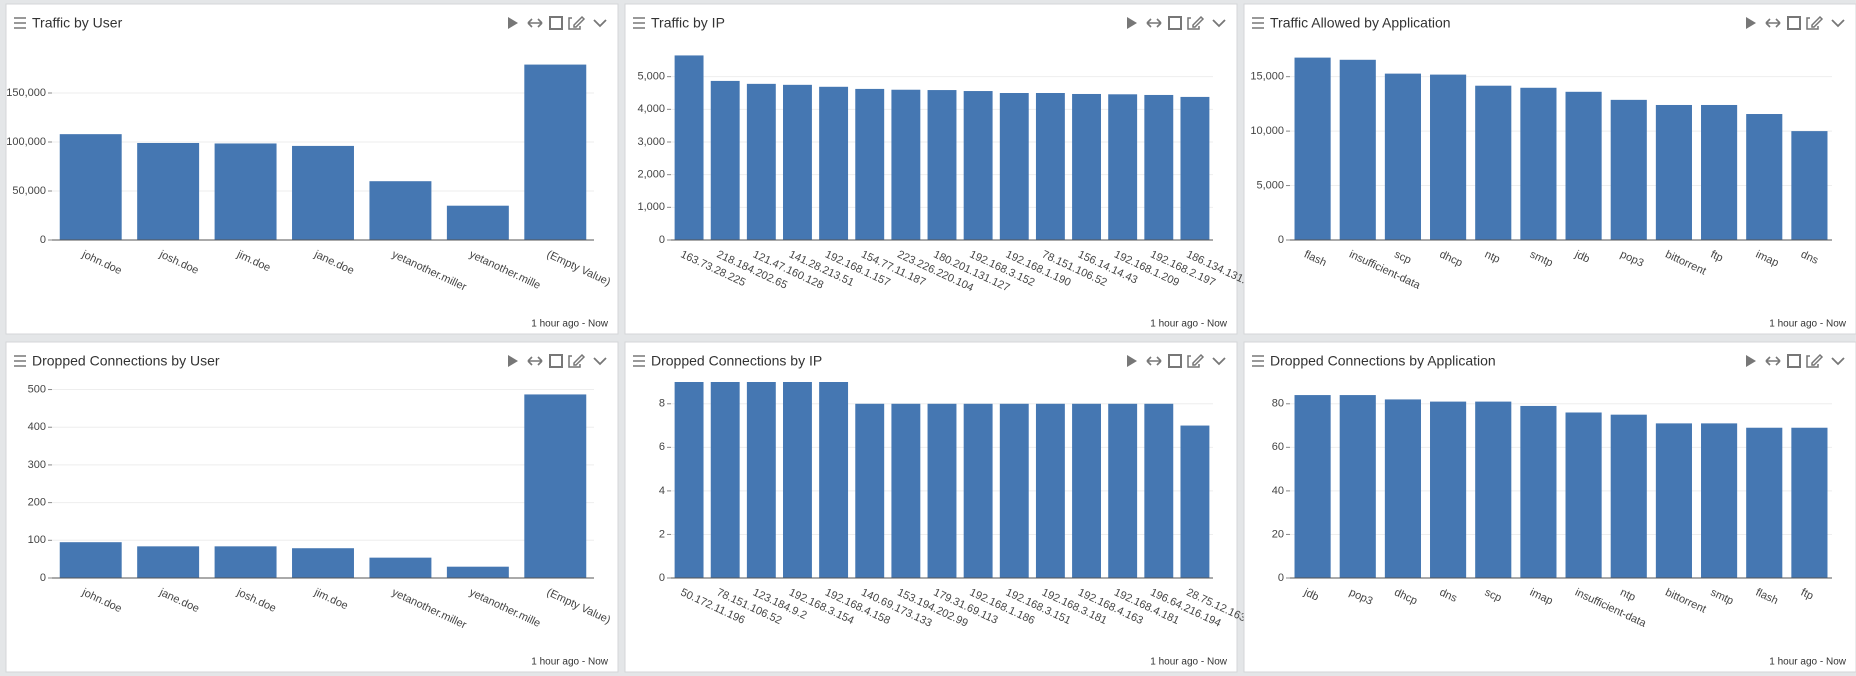 Image resolution: width=1856 pixels, height=676 pixels. Describe the element at coordinates (1267, 77) in the screenshot. I see `y-tick-label: 15,000` at that location.